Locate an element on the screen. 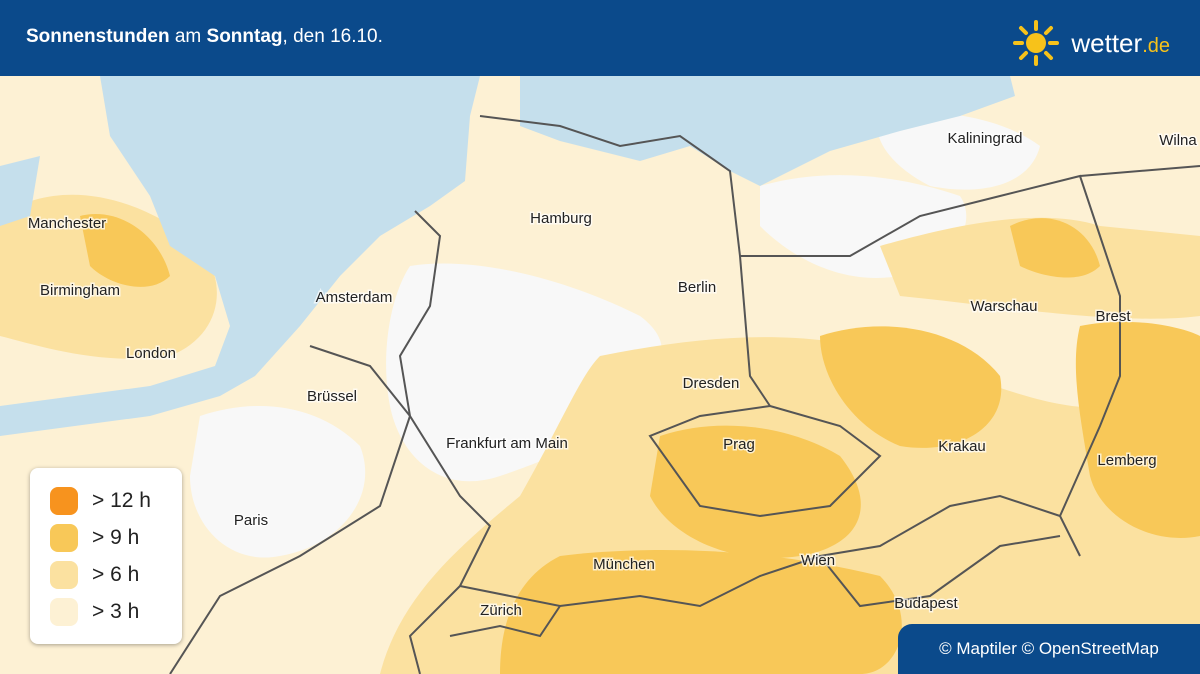 The image size is (1200, 674). city-label: Hamburg is located at coordinates (561, 218).